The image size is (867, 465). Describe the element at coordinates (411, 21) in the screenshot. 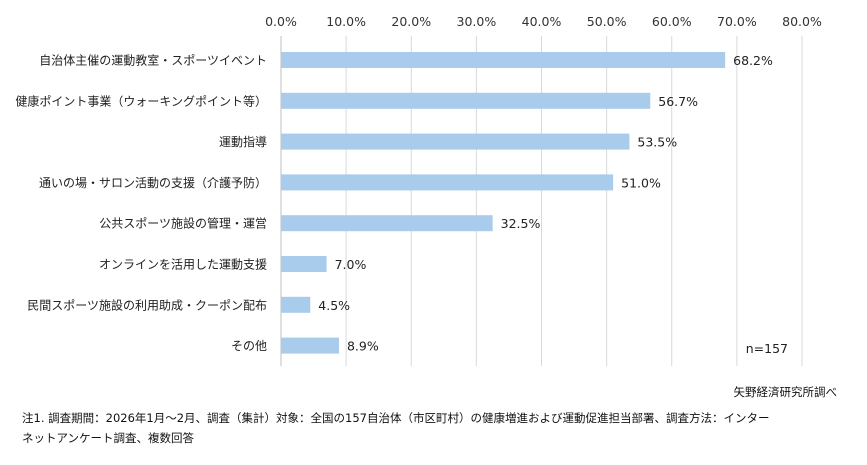

I see `x-tick-label: 20.0%` at that location.